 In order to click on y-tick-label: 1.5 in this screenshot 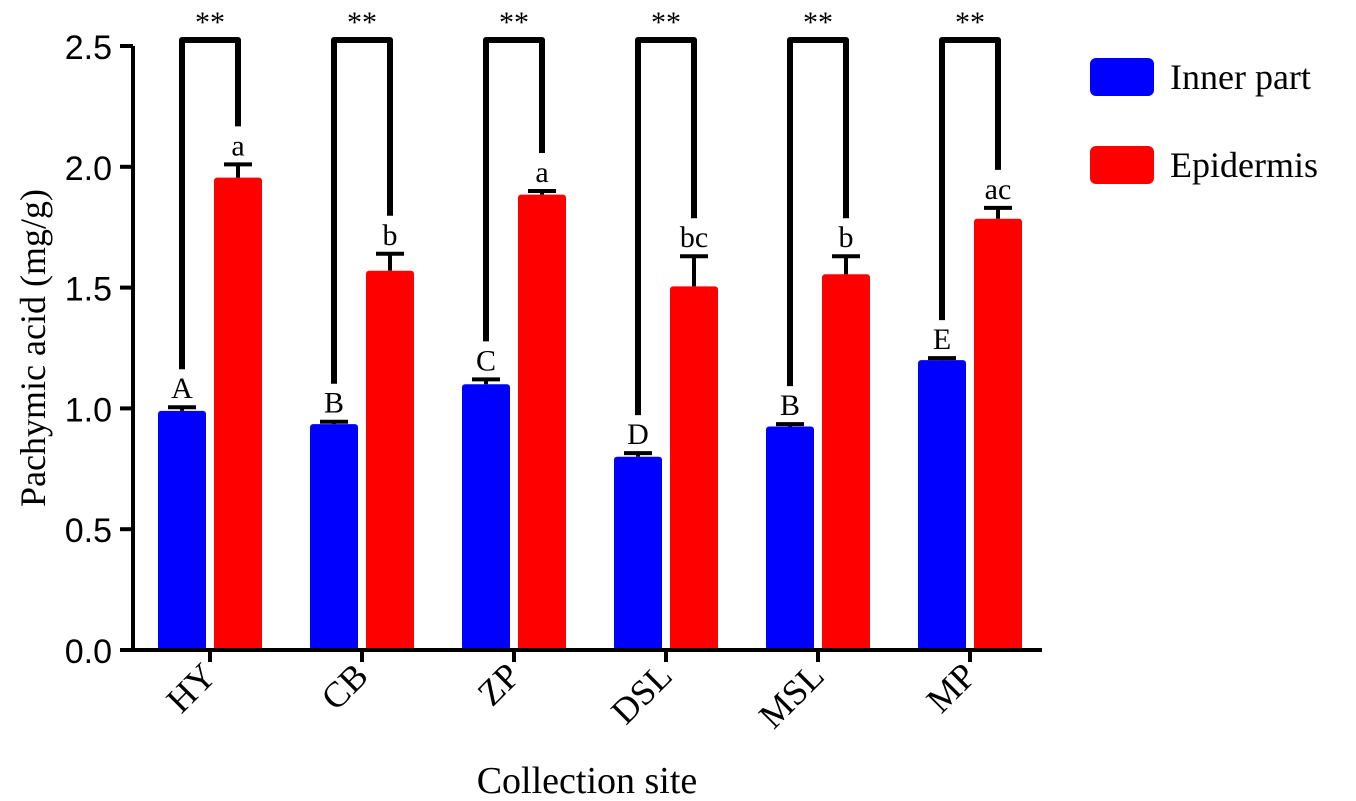, I will do `click(88, 290)`.